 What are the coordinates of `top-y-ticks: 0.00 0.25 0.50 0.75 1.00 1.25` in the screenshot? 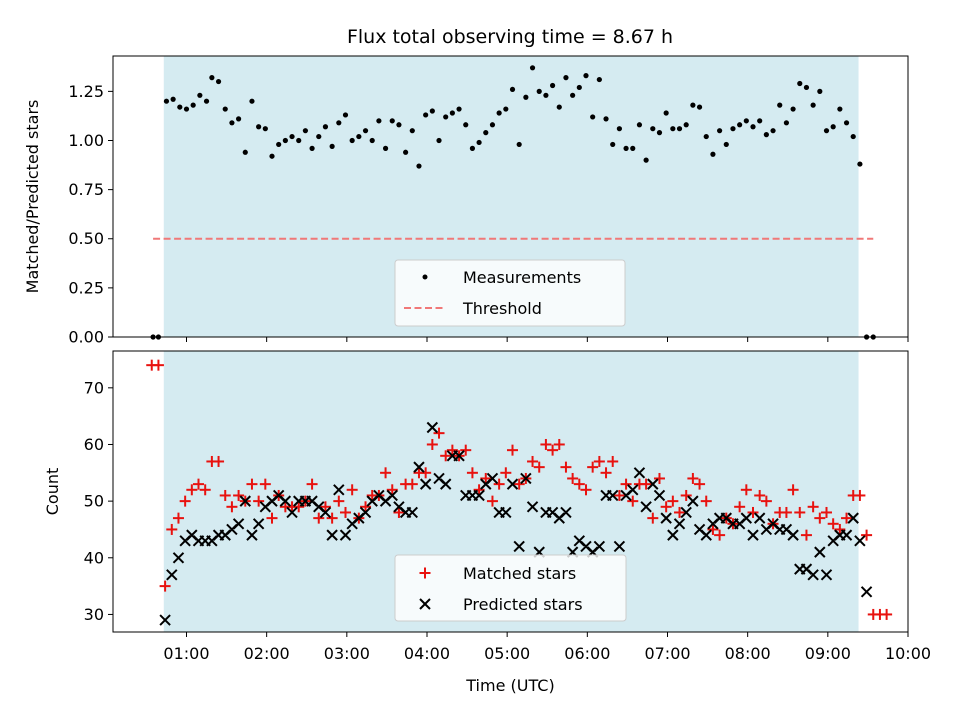 It's located at (90, 214).